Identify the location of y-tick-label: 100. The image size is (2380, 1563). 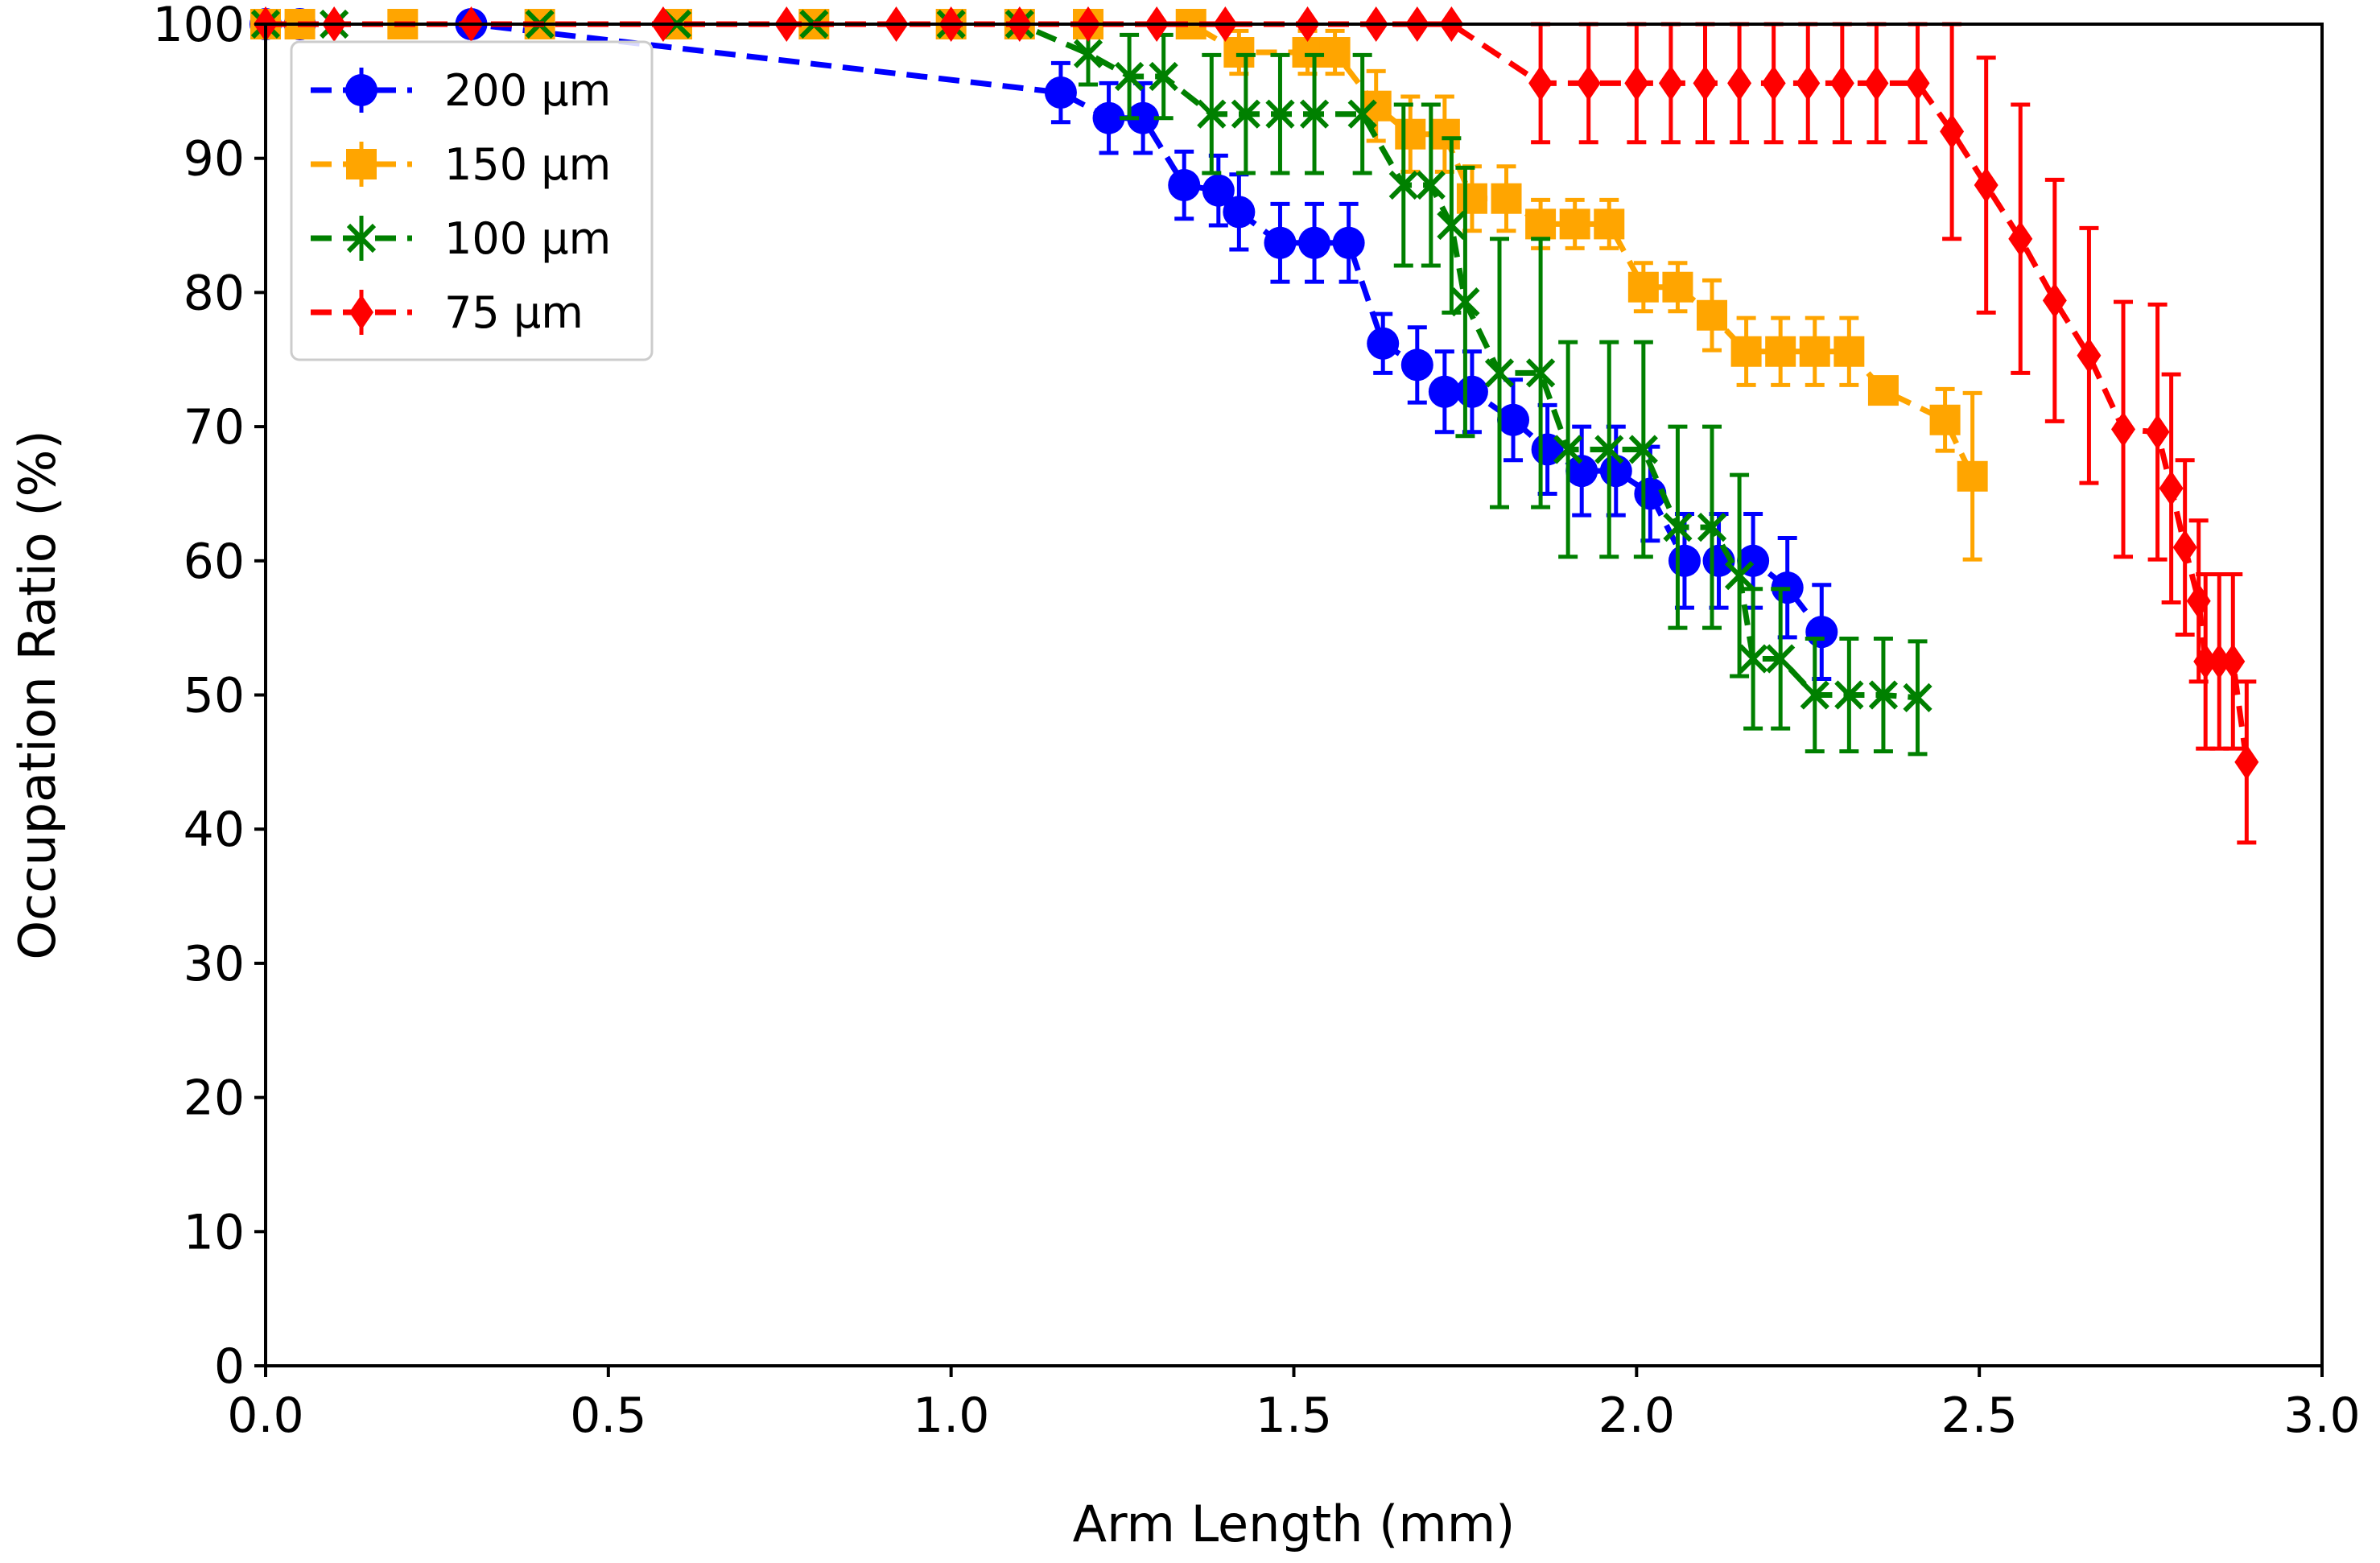
(198, 26).